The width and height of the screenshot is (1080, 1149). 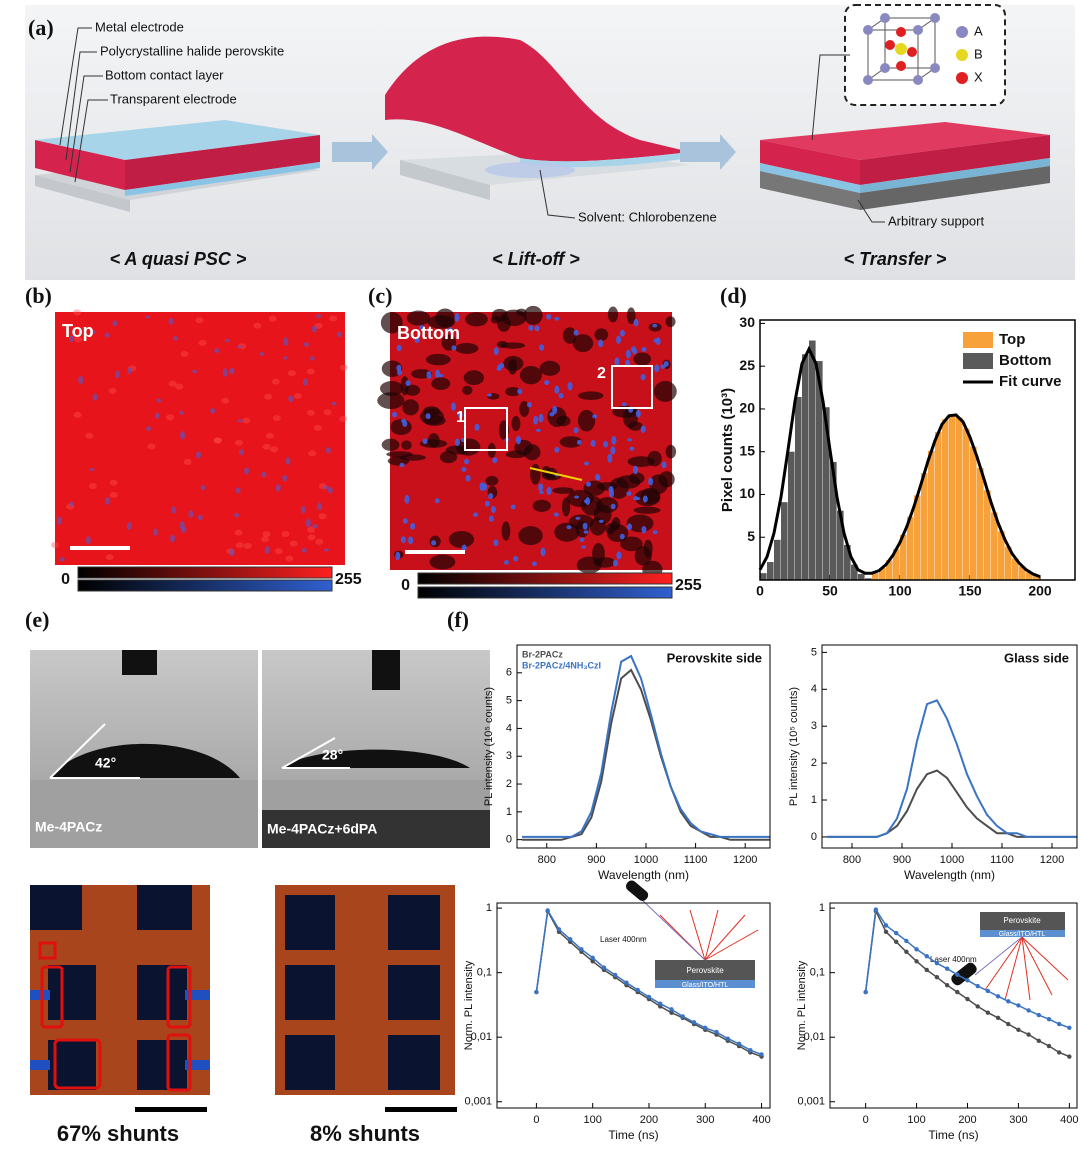 I want to click on map-label: Top, so click(x=78, y=331).